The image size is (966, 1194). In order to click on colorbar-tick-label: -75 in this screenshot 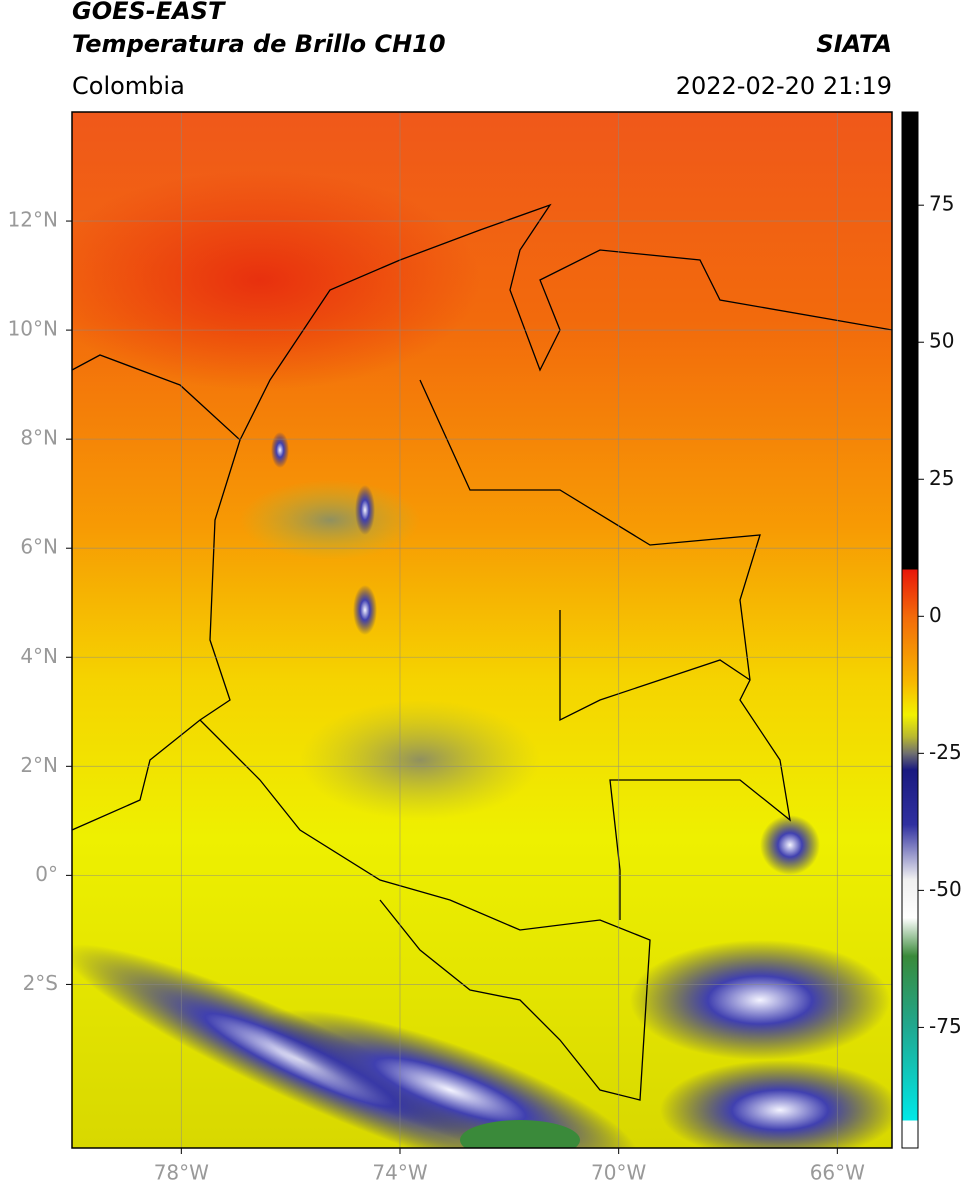, I will do `click(945, 1026)`.